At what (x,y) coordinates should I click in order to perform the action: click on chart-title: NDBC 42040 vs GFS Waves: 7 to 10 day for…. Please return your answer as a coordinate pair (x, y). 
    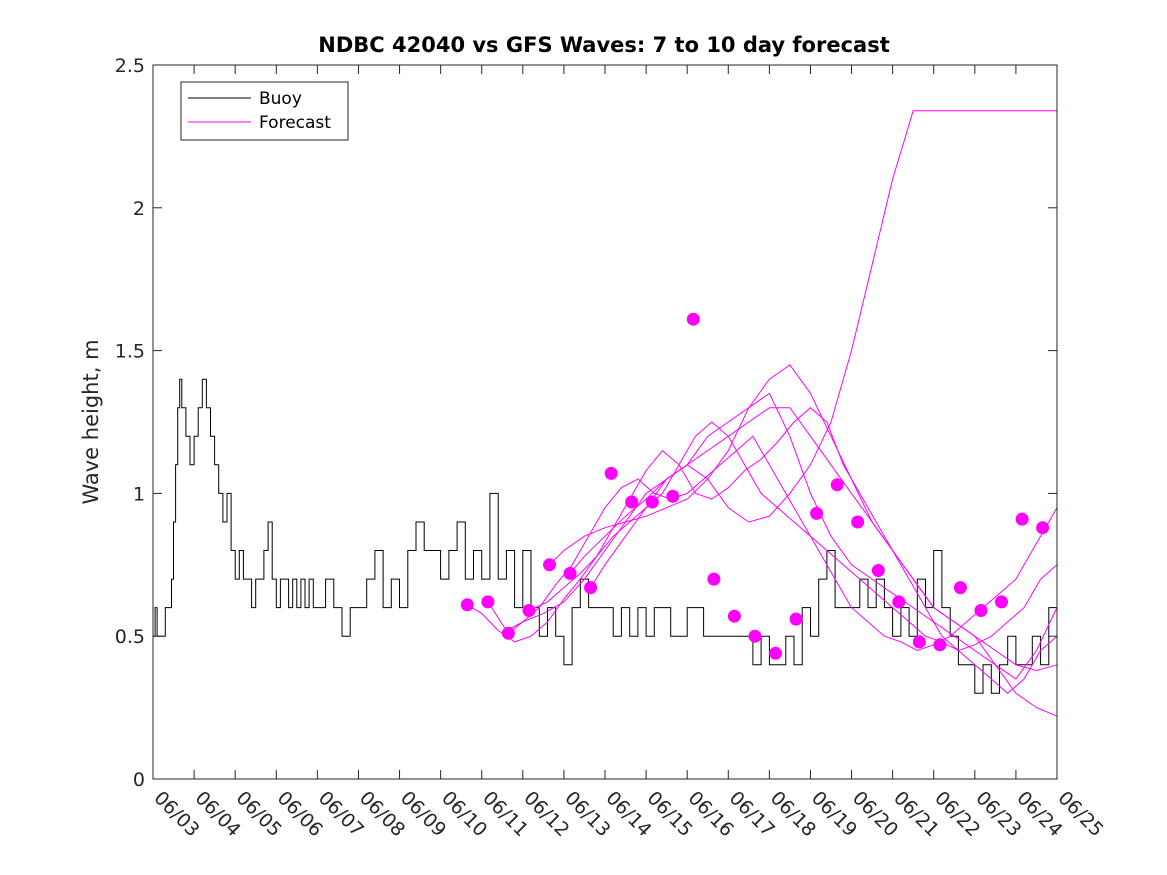
    Looking at the image, I should click on (603, 45).